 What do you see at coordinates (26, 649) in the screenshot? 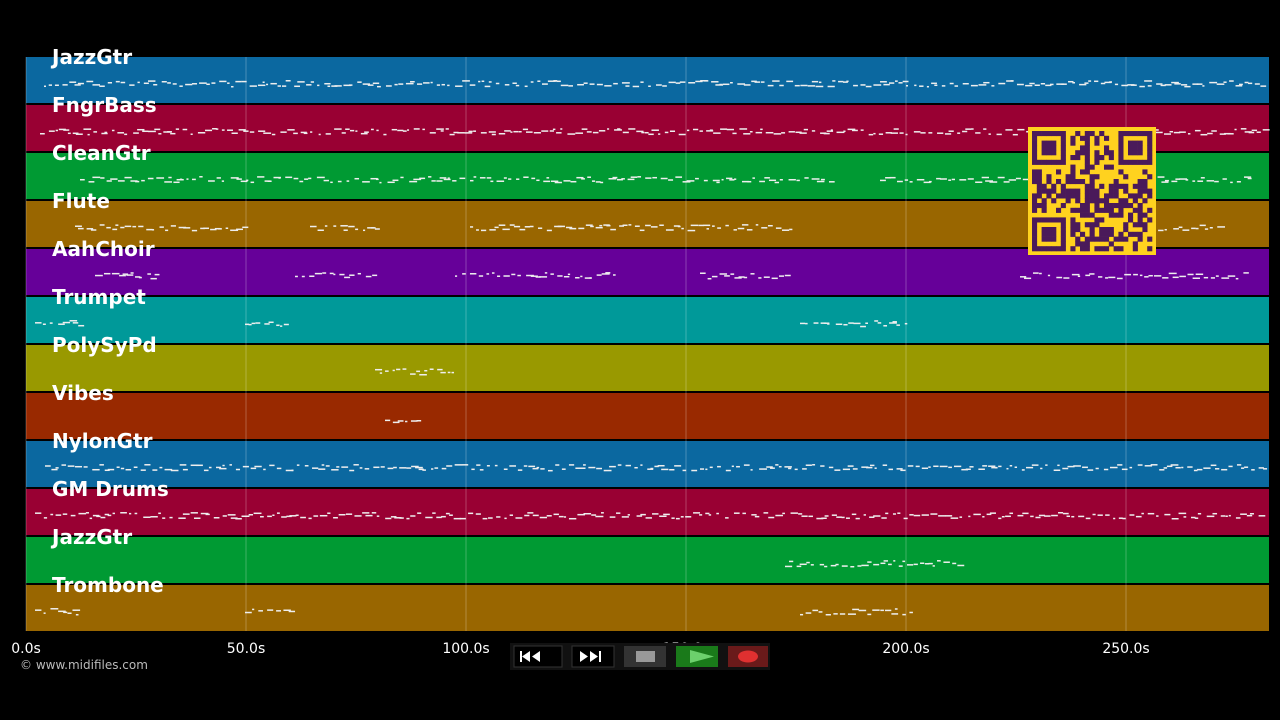
I see `x-tick-label: 0.0s` at bounding box center [26, 649].